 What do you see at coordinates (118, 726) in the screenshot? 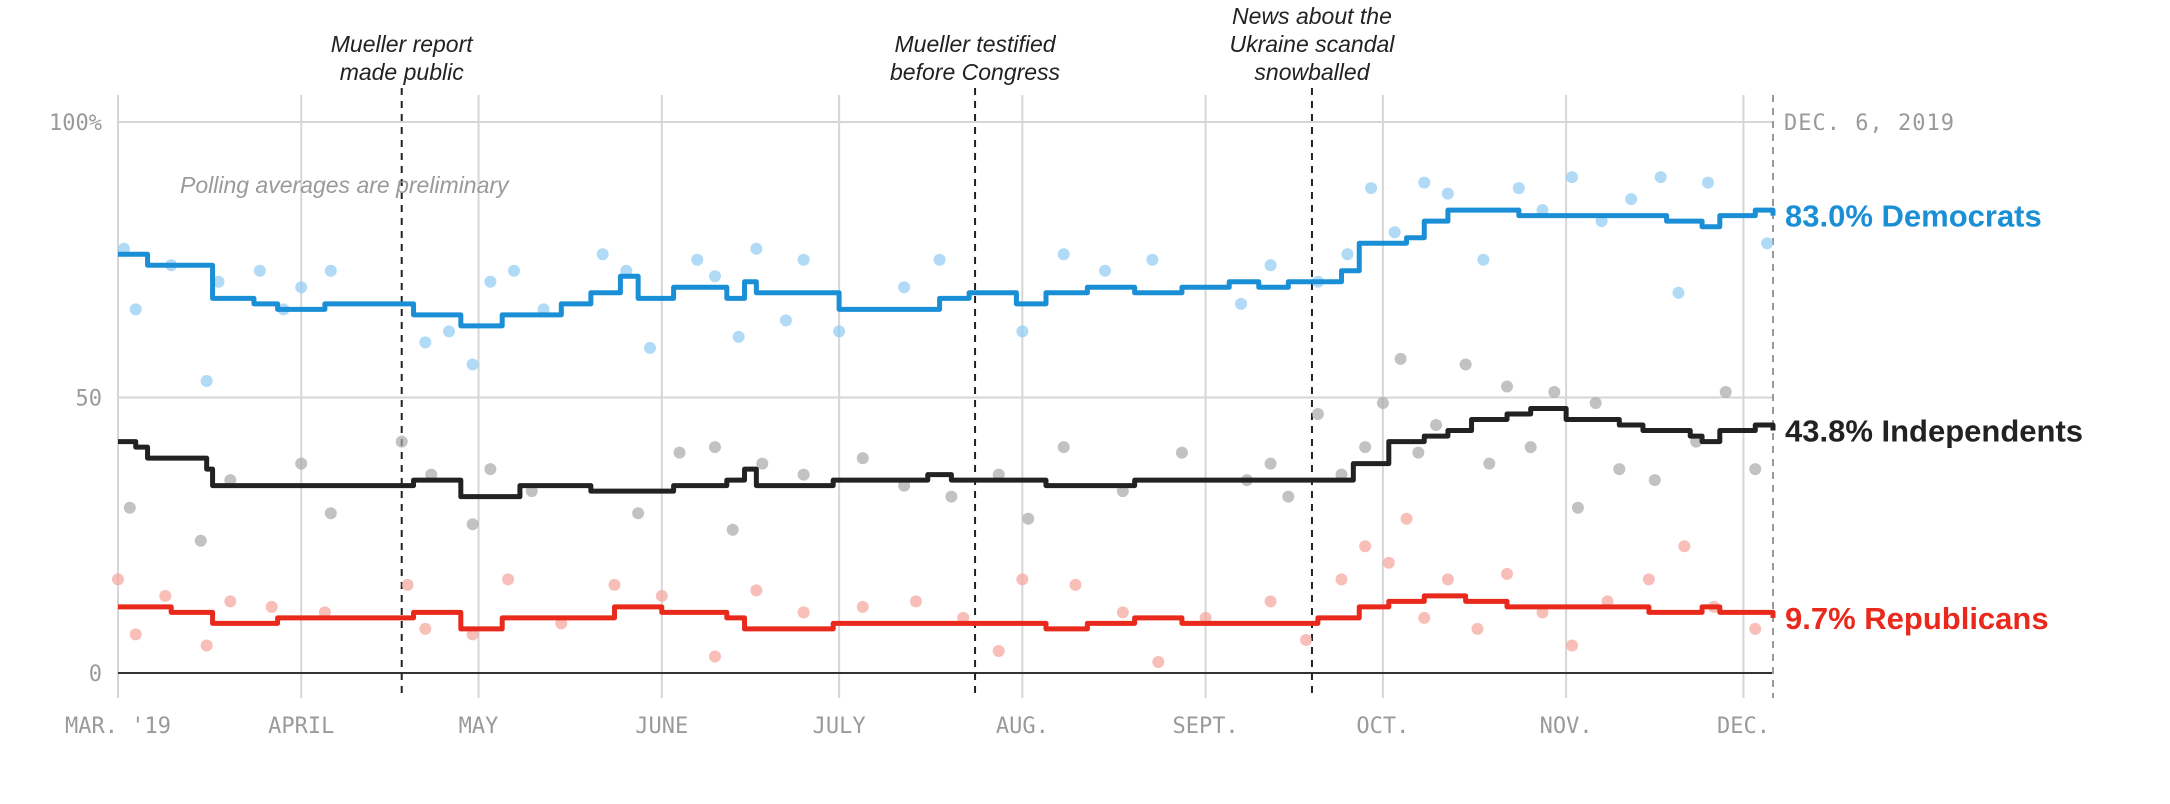
I see `x-tick-label: MAR. '19` at bounding box center [118, 726].